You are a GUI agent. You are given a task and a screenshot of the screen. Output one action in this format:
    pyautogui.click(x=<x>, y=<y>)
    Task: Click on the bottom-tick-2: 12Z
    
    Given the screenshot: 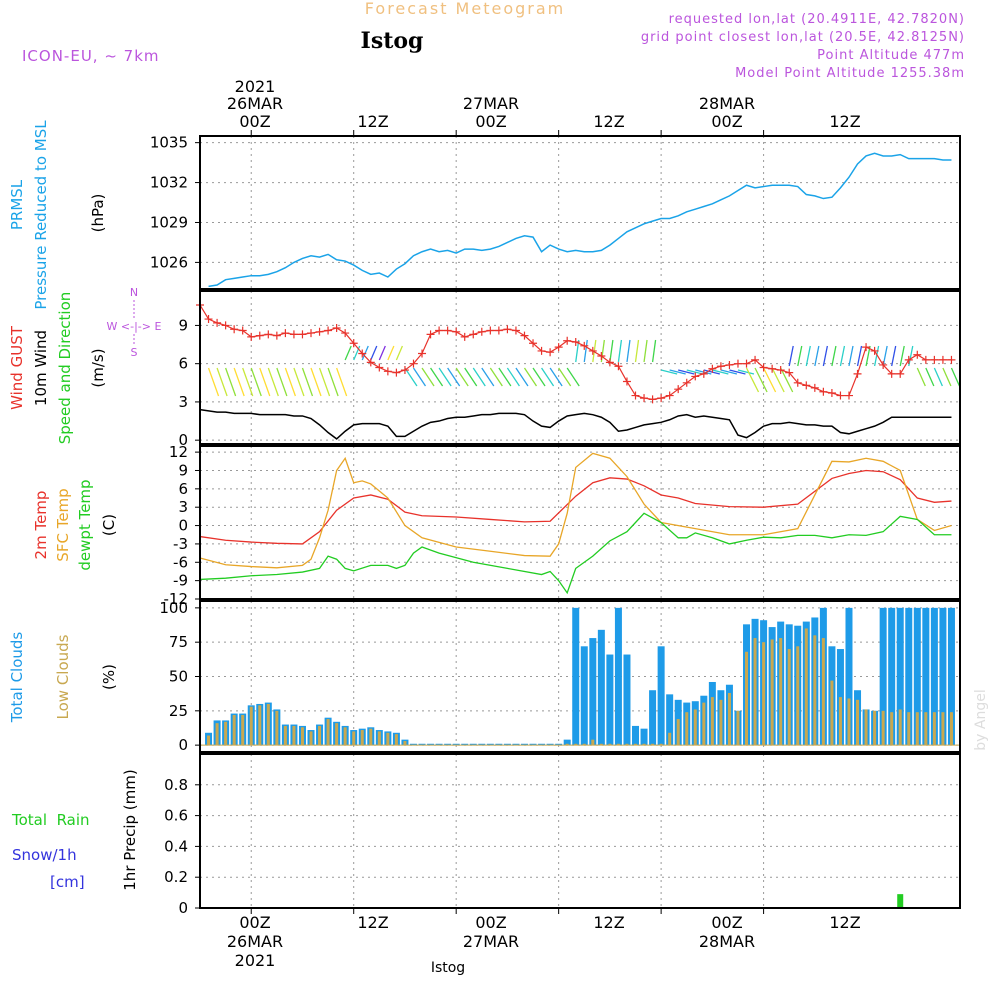 What is the action you would take?
    pyautogui.click(x=372, y=922)
    